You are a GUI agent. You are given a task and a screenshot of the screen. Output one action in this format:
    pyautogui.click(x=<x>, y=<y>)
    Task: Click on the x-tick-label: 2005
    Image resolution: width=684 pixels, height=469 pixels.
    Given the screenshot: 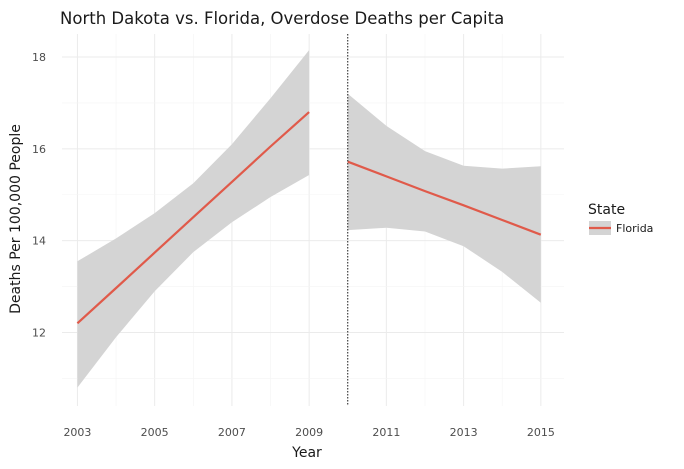 What is the action you would take?
    pyautogui.click(x=155, y=432)
    